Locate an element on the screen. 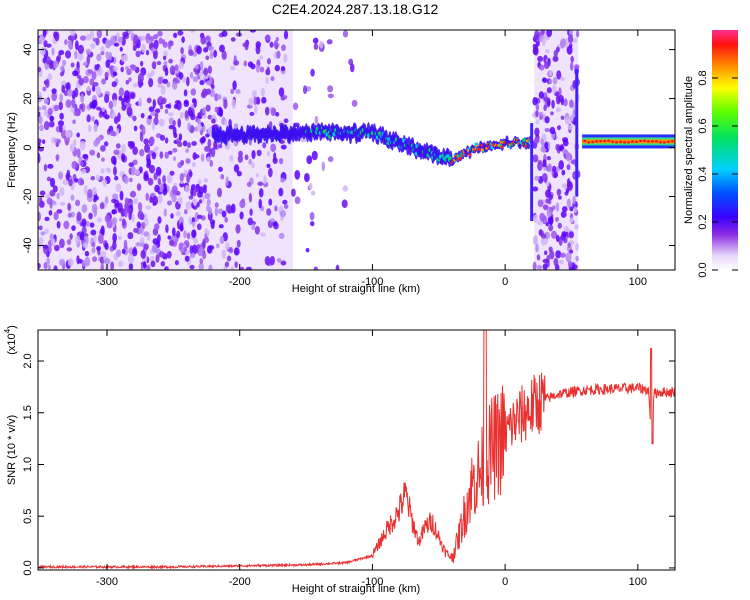 This screenshot has height=600, width=750. snr-ytick-label: 1.5 is located at coordinates (28, 412).